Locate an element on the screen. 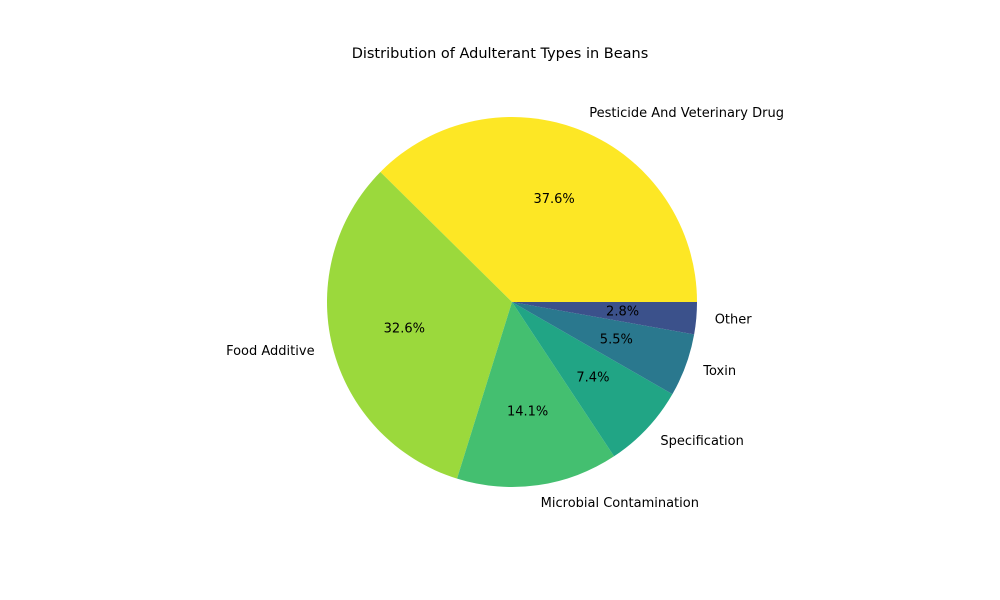  pct-label-specification: 7.4% is located at coordinates (592, 377).